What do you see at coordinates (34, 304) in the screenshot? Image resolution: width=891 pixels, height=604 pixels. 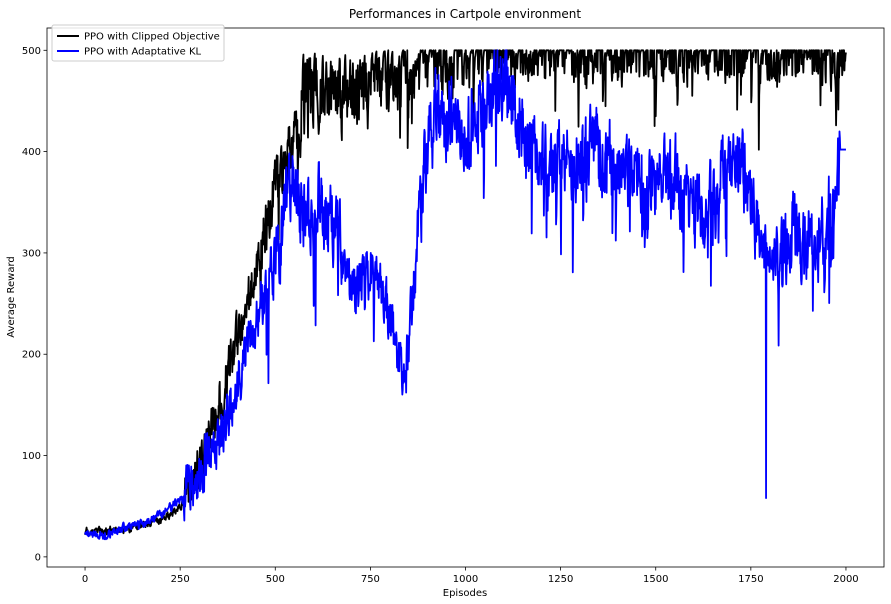 I see `y-axis: 0 100 200 300 400 500` at bounding box center [34, 304].